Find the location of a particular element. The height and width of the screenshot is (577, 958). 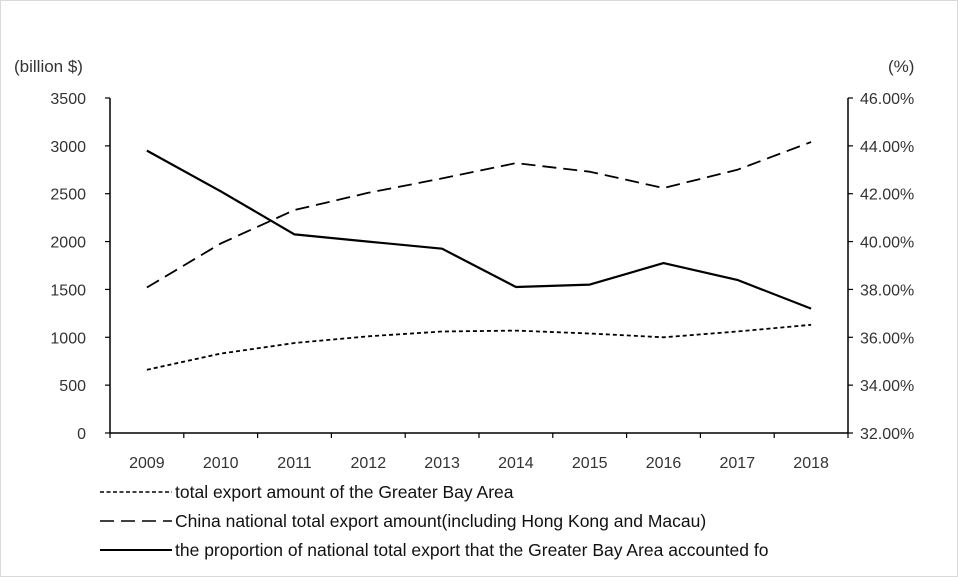

x-axis-tick-label: 2009 is located at coordinates (147, 463).